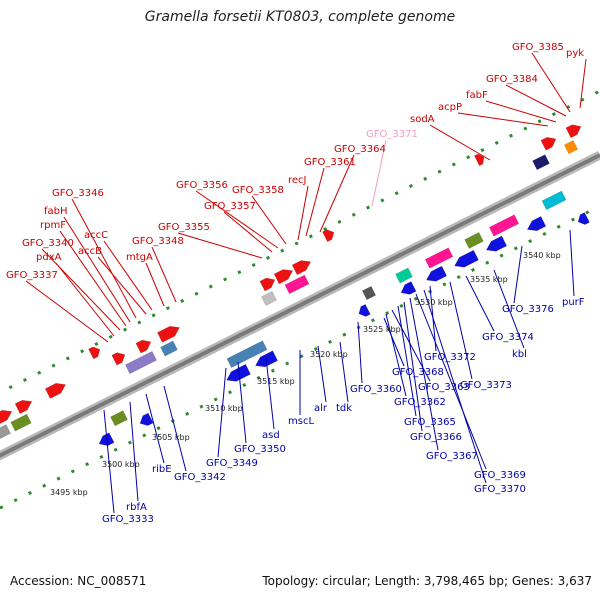  Describe the element at coordinates (301, 421) in the screenshot. I see `bottom-gene-label: mscL` at that location.